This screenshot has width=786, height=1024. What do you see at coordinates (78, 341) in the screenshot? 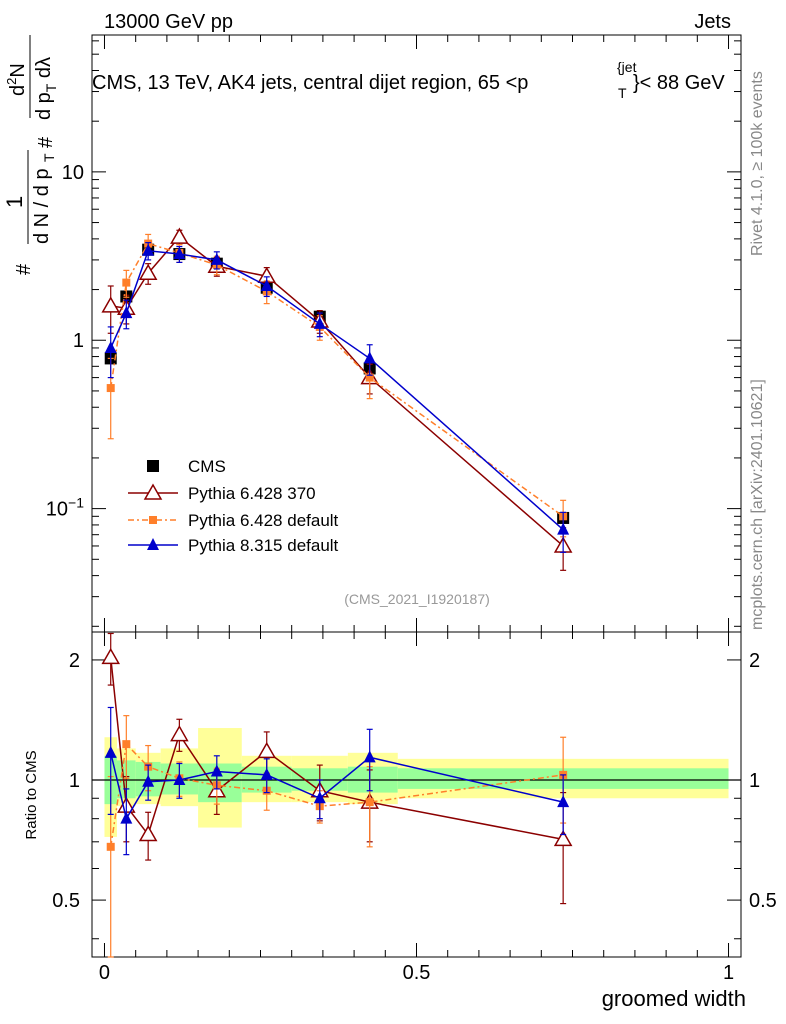
I see `main-y-tick-label: 1` at bounding box center [78, 341].